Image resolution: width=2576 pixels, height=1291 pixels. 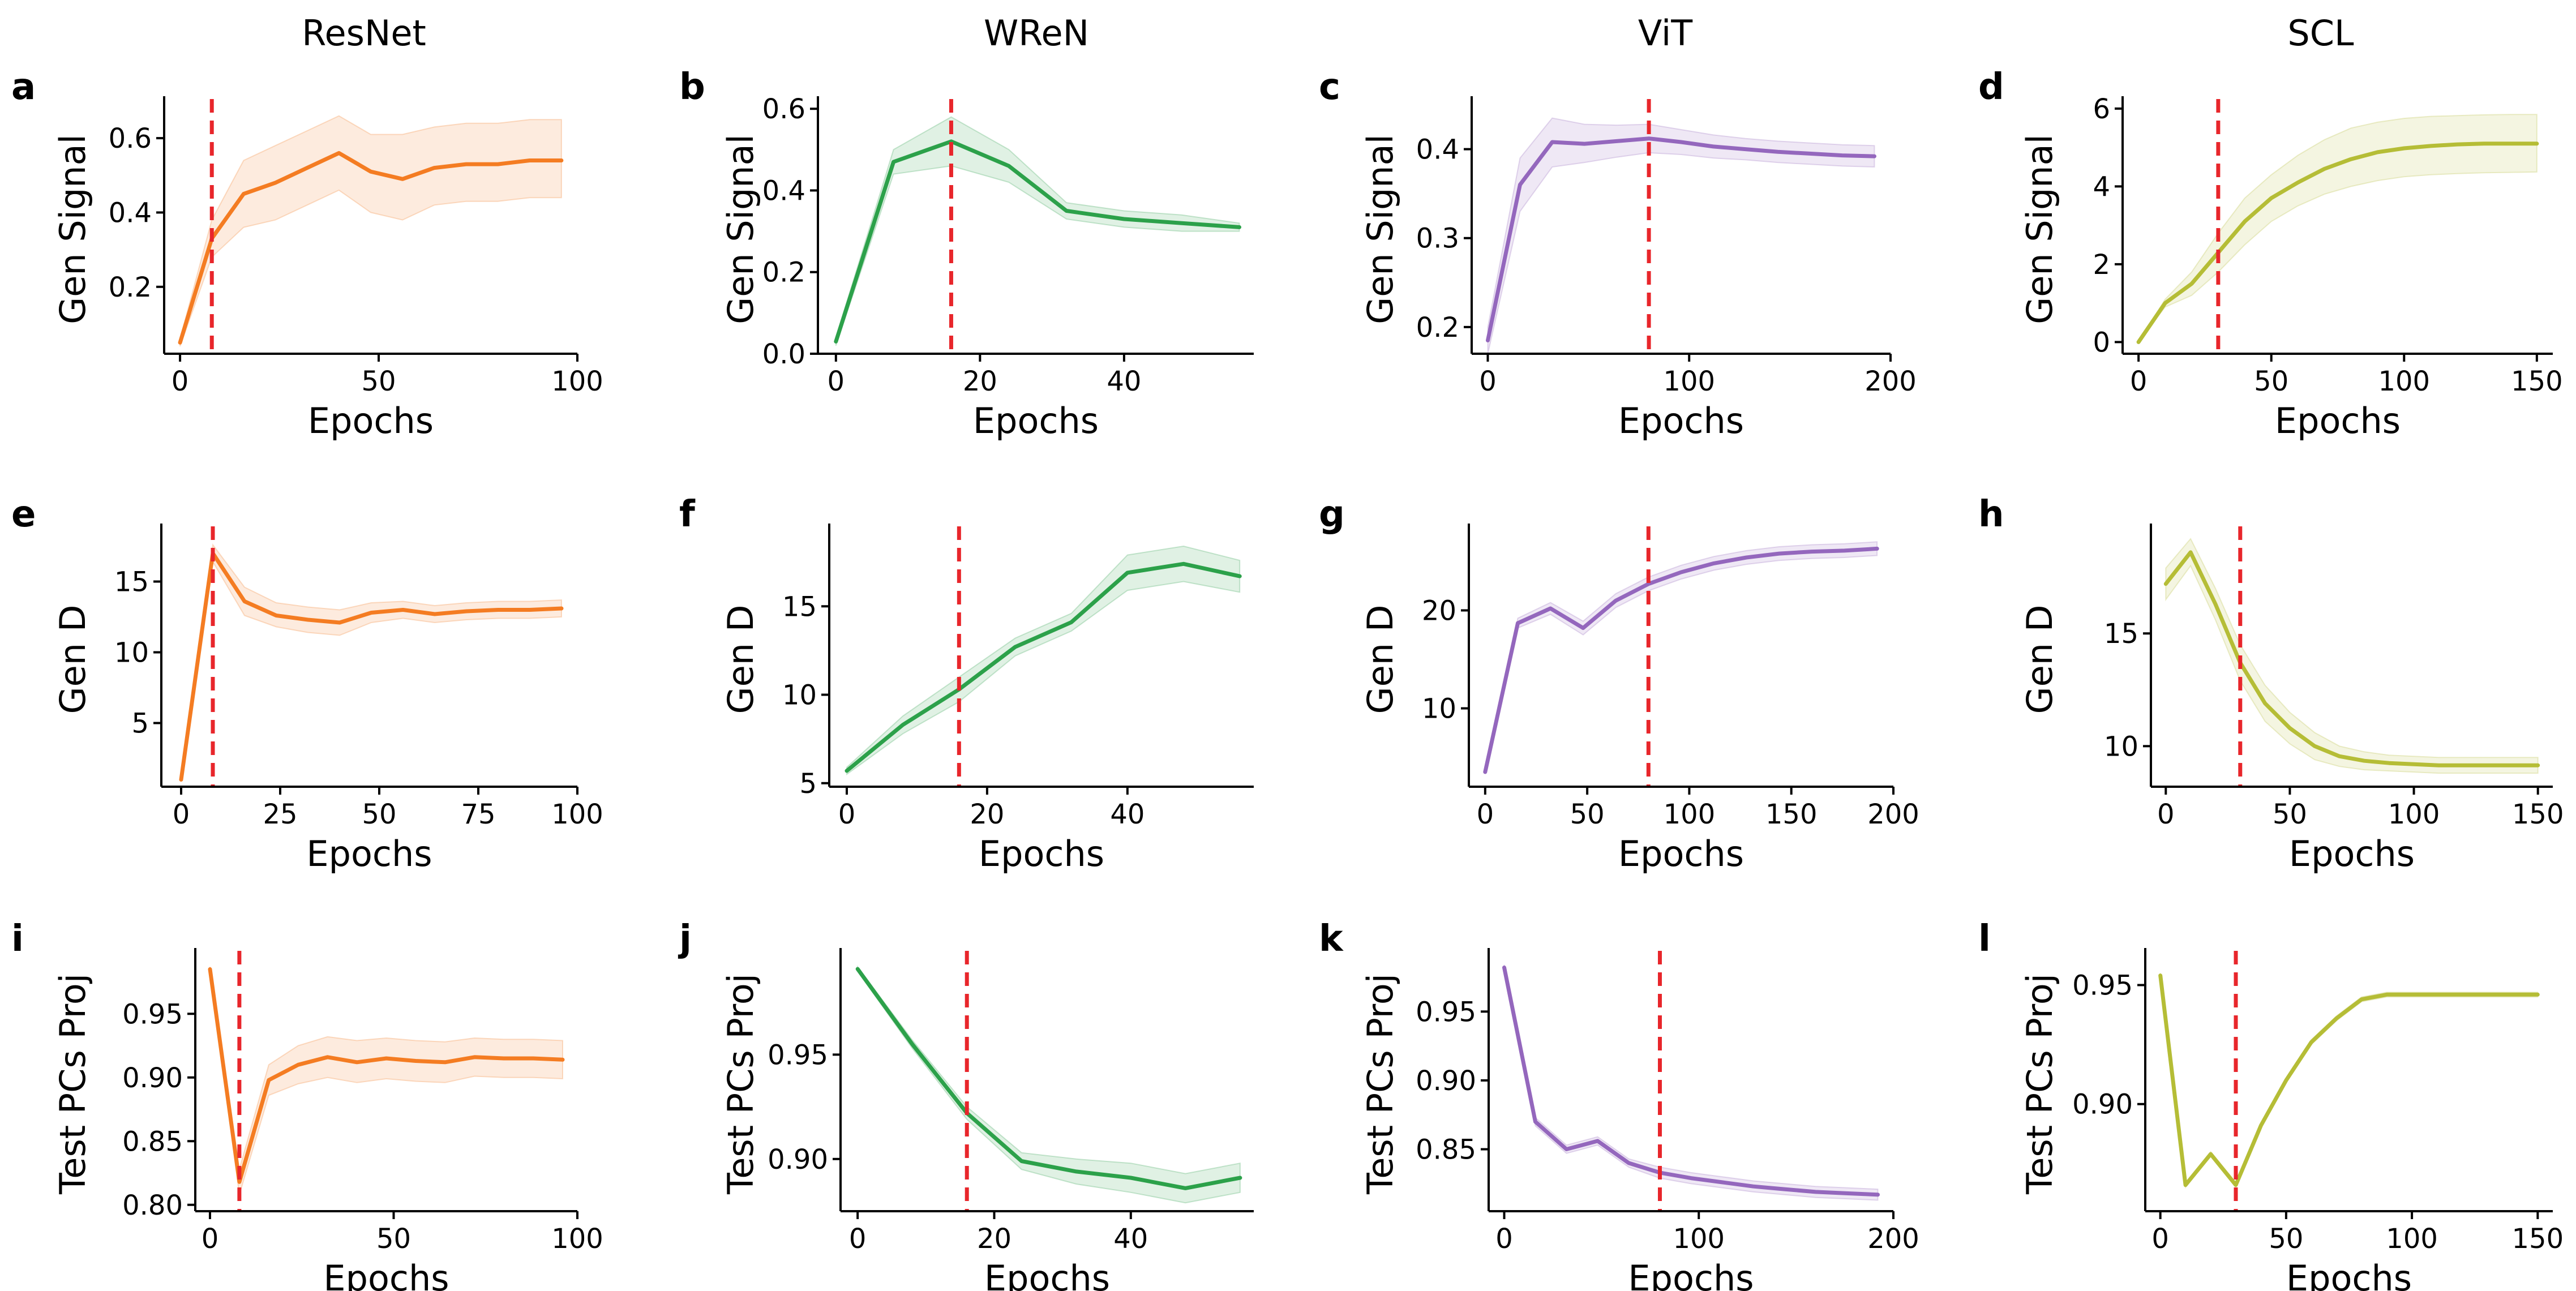 I want to click on y-tick-label-e: 15, so click(x=131, y=582).